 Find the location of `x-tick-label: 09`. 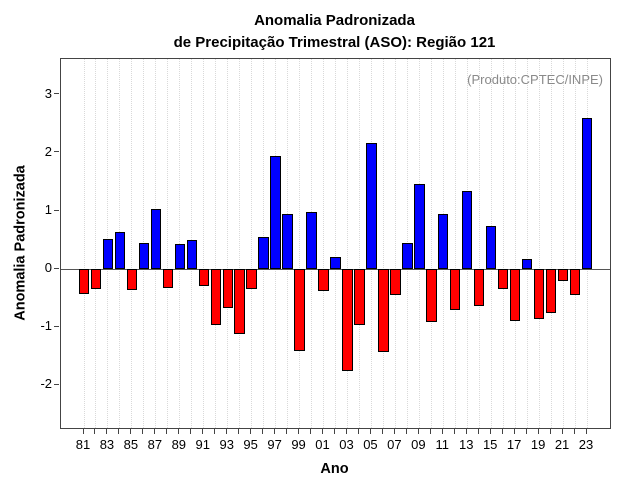

x-tick-label: 09 is located at coordinates (418, 444).